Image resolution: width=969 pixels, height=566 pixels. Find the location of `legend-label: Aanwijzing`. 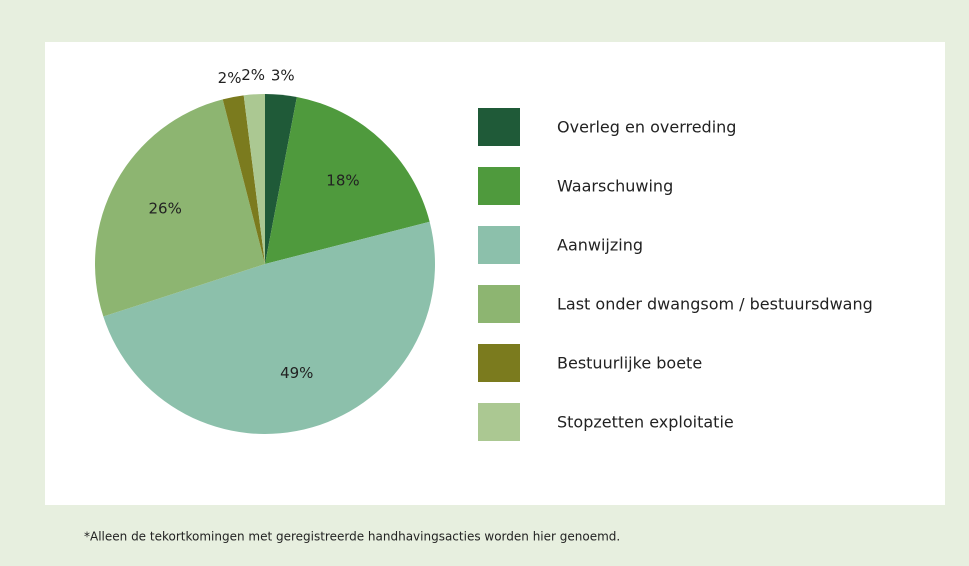

legend-label: Aanwijzing is located at coordinates (600, 245).